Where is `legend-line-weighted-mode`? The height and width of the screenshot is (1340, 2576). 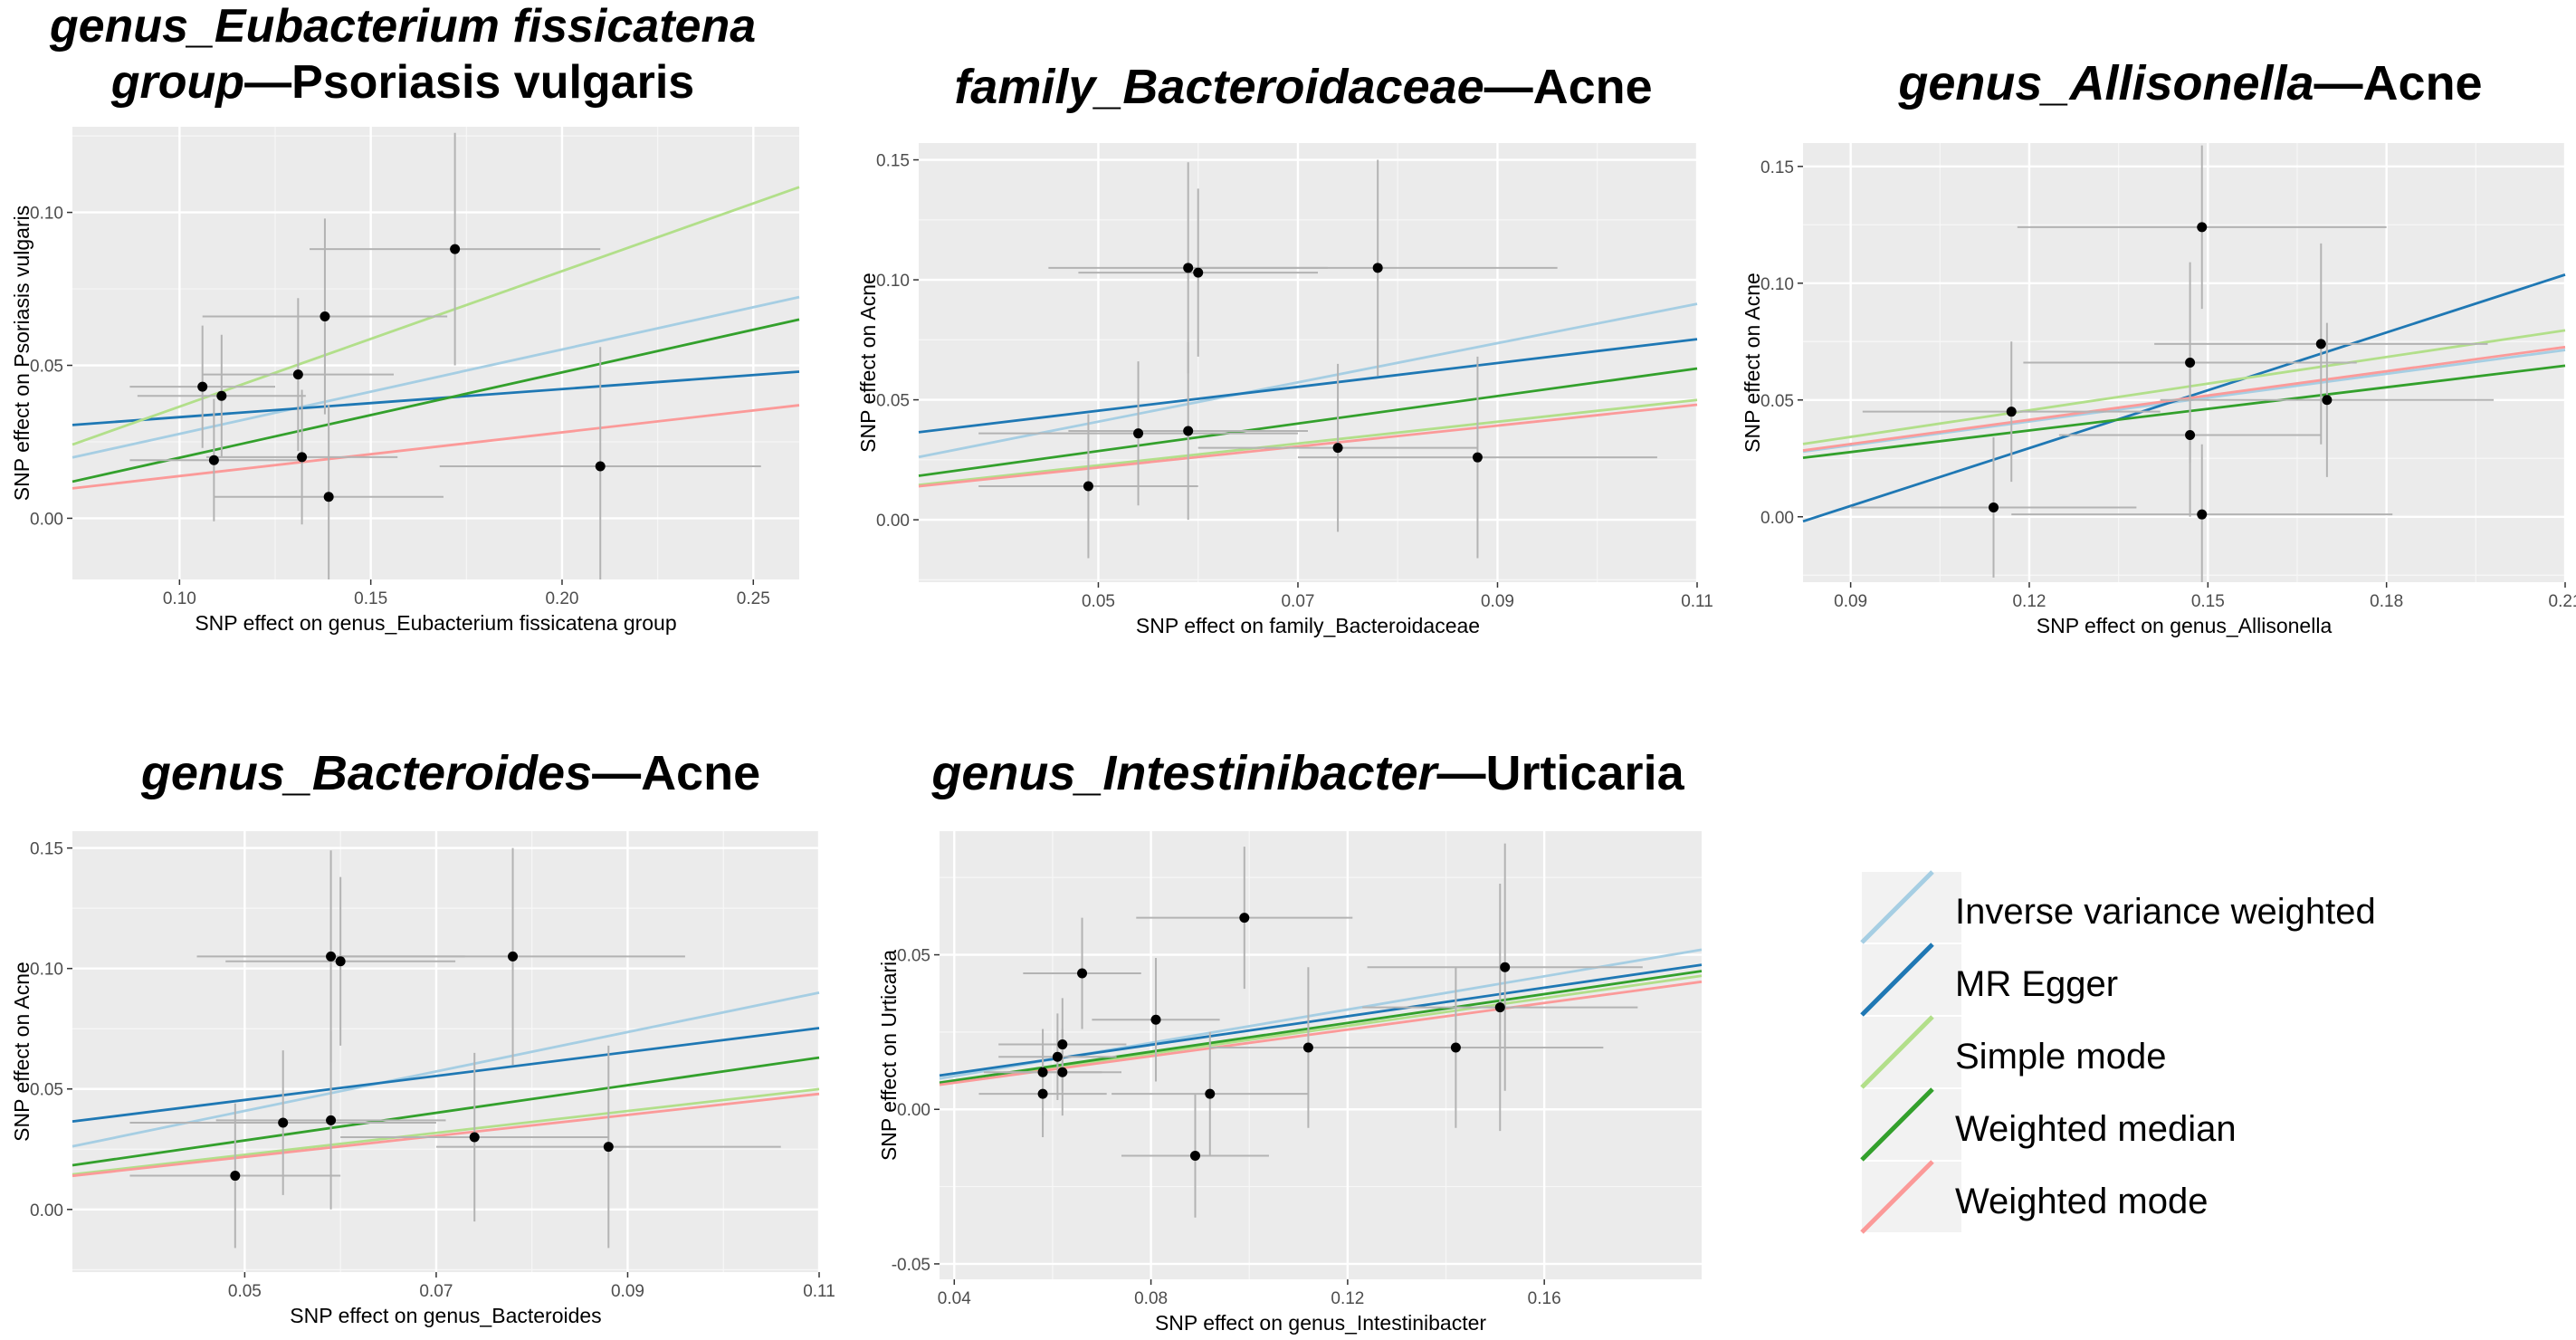 legend-line-weighted-mode is located at coordinates (1897, 1197).